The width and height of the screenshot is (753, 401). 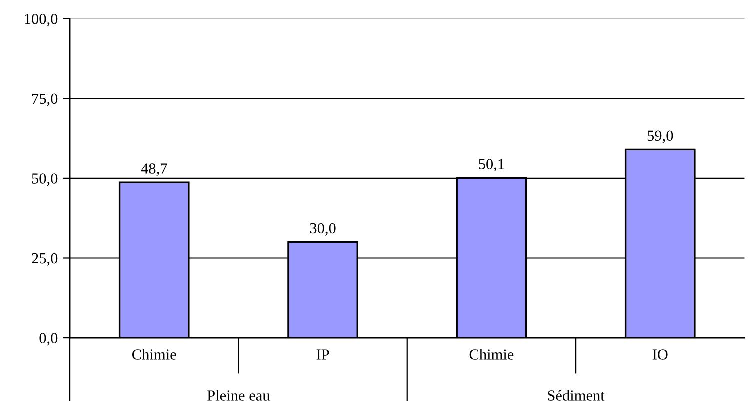 What do you see at coordinates (45, 259) in the screenshot?
I see `y-tick-label: 25,0` at bounding box center [45, 259].